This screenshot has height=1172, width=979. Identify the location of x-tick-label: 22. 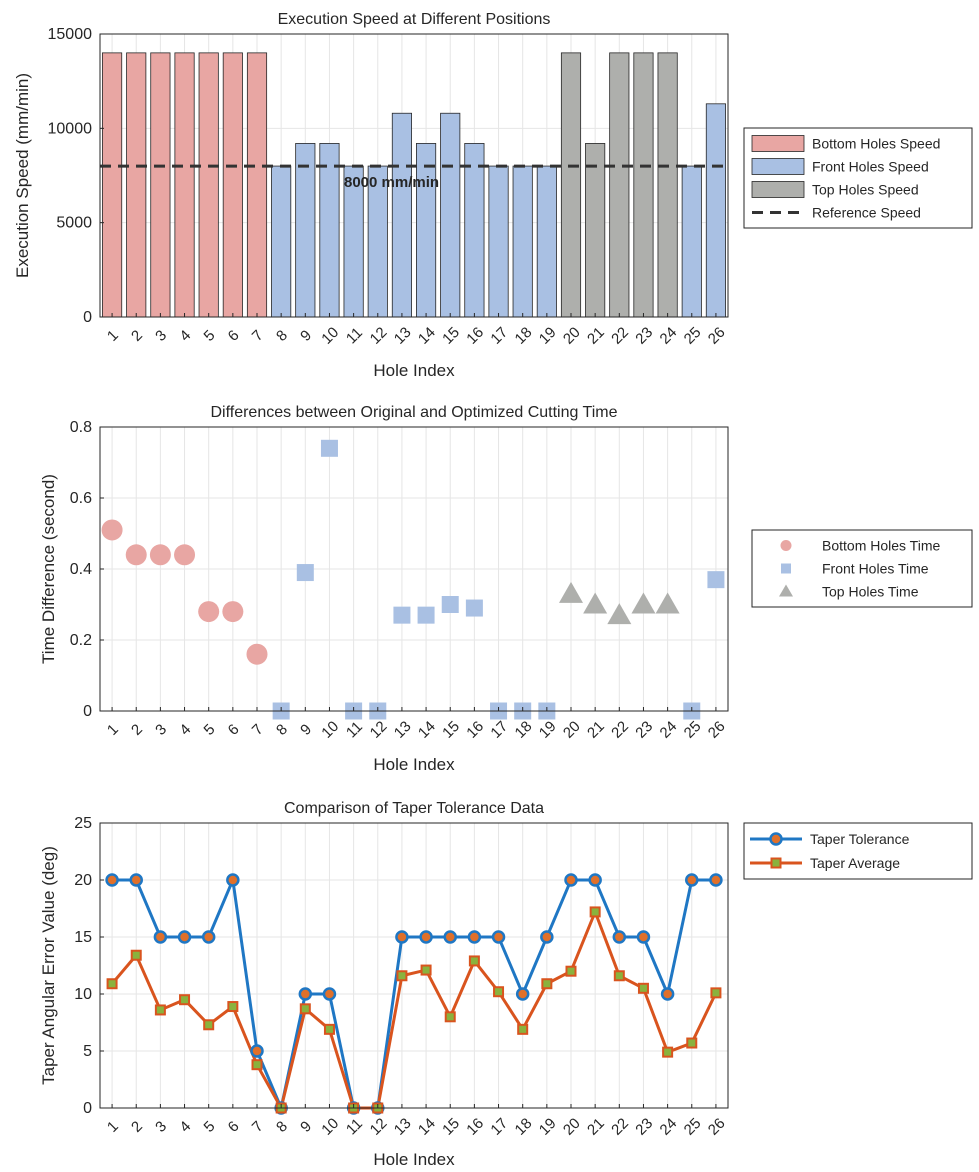
(620, 1127).